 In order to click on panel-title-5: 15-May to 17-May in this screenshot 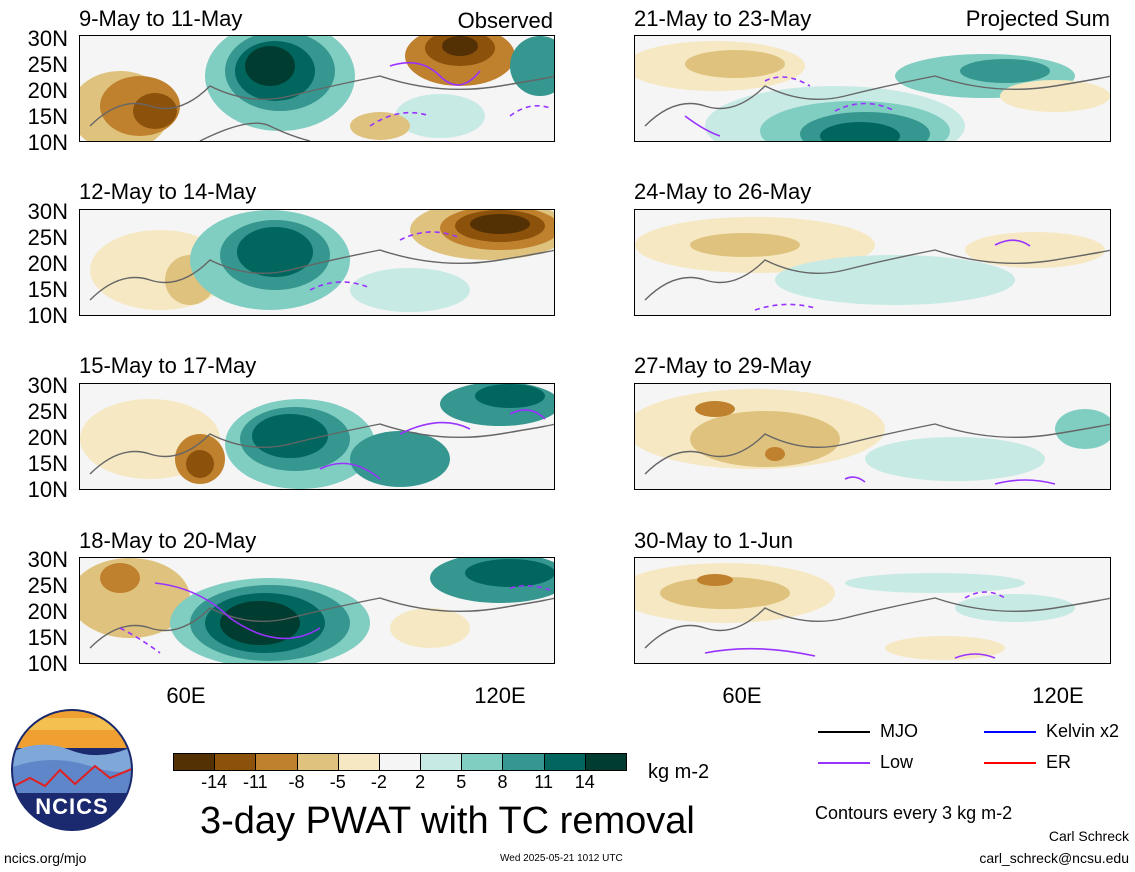, I will do `click(168, 365)`.